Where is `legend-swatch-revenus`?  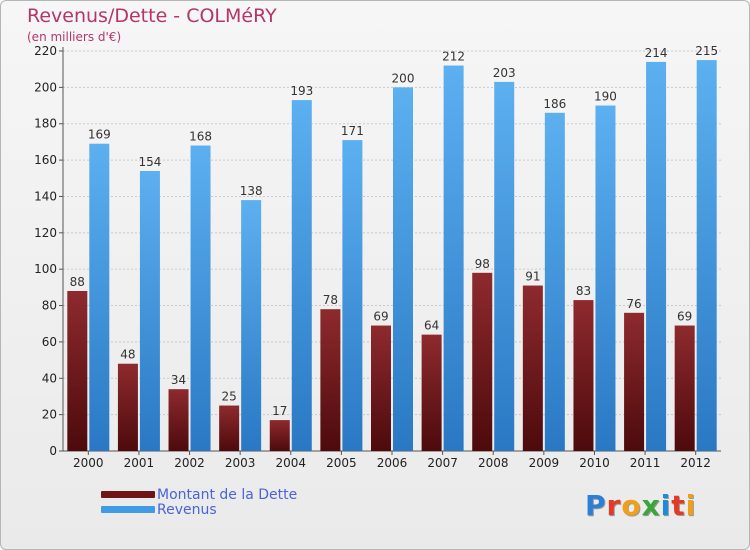 legend-swatch-revenus is located at coordinates (128, 509).